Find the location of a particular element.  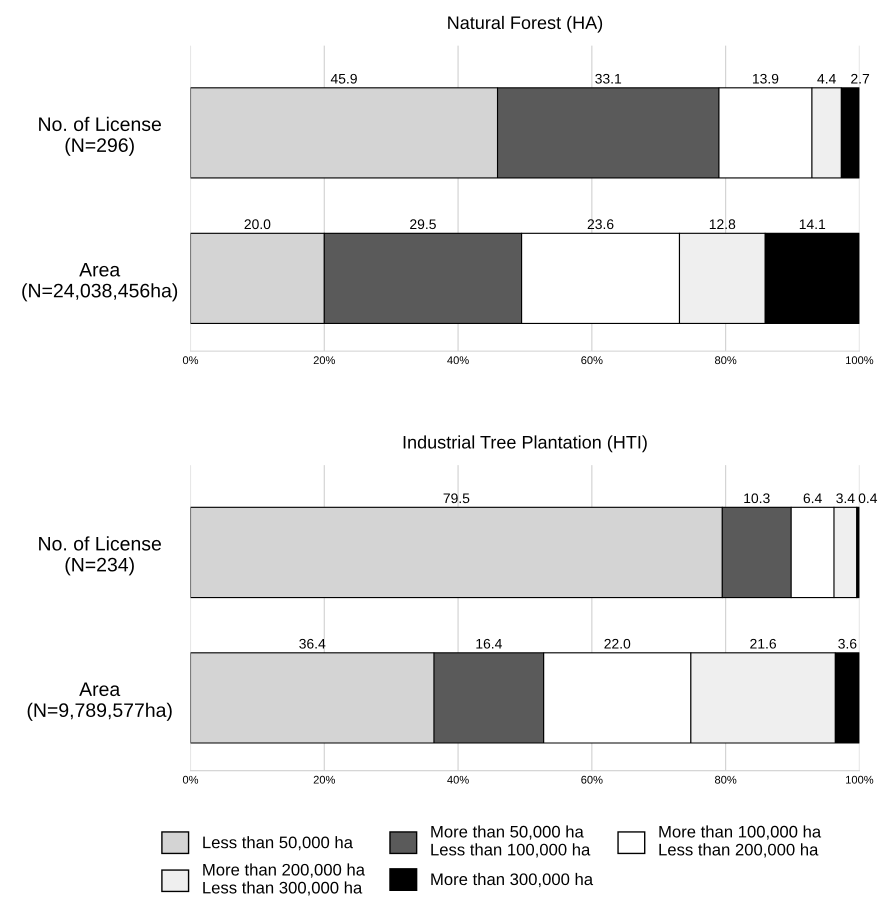

legend-label: Less than 50,000 ha is located at coordinates (278, 843).